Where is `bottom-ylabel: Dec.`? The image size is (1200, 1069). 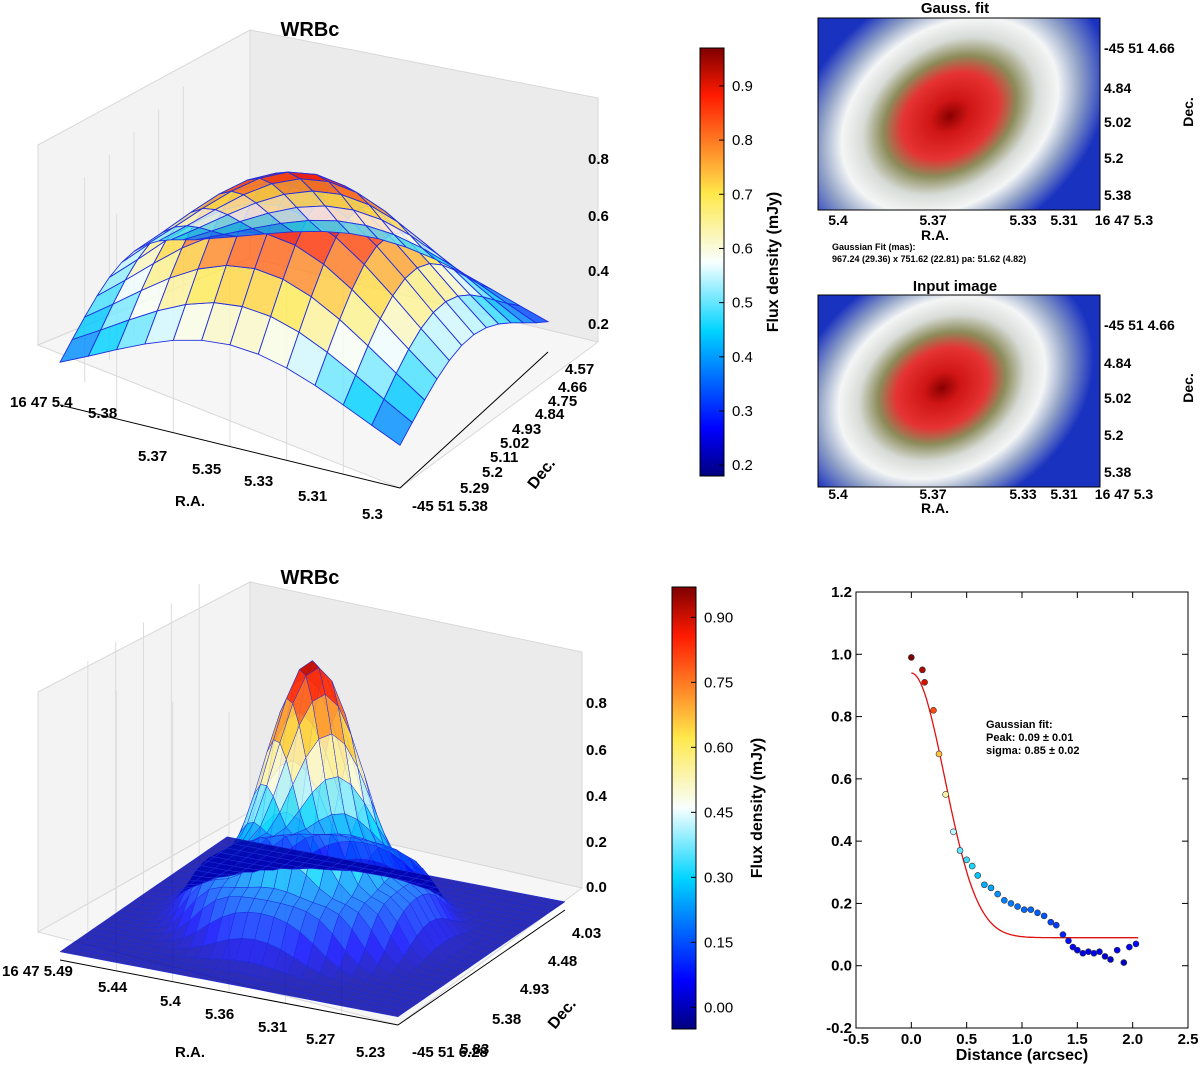
bottom-ylabel: Dec. is located at coordinates (562, 1014).